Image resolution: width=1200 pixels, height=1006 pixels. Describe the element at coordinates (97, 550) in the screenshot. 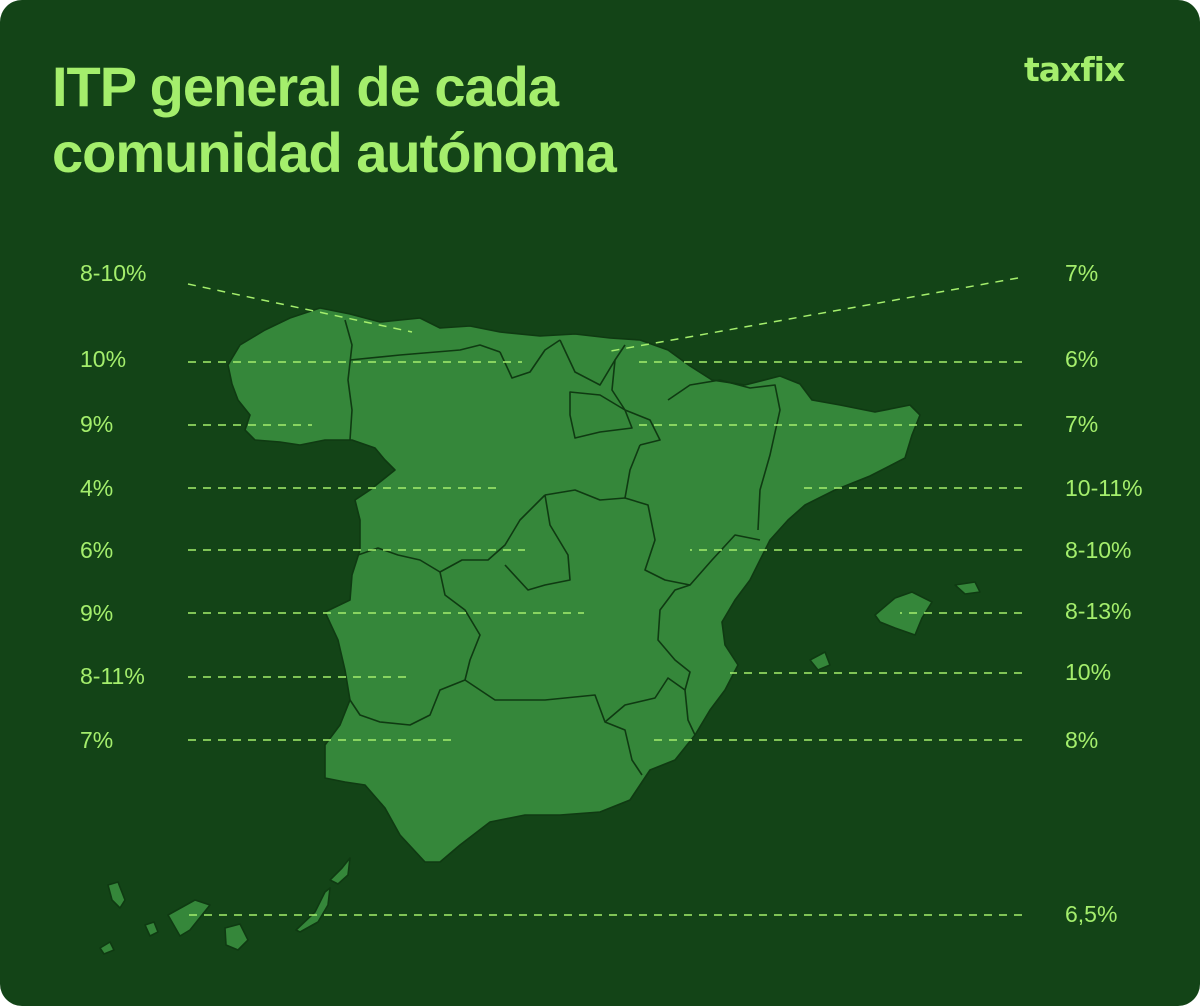

I see `left-label-5: 6%` at that location.